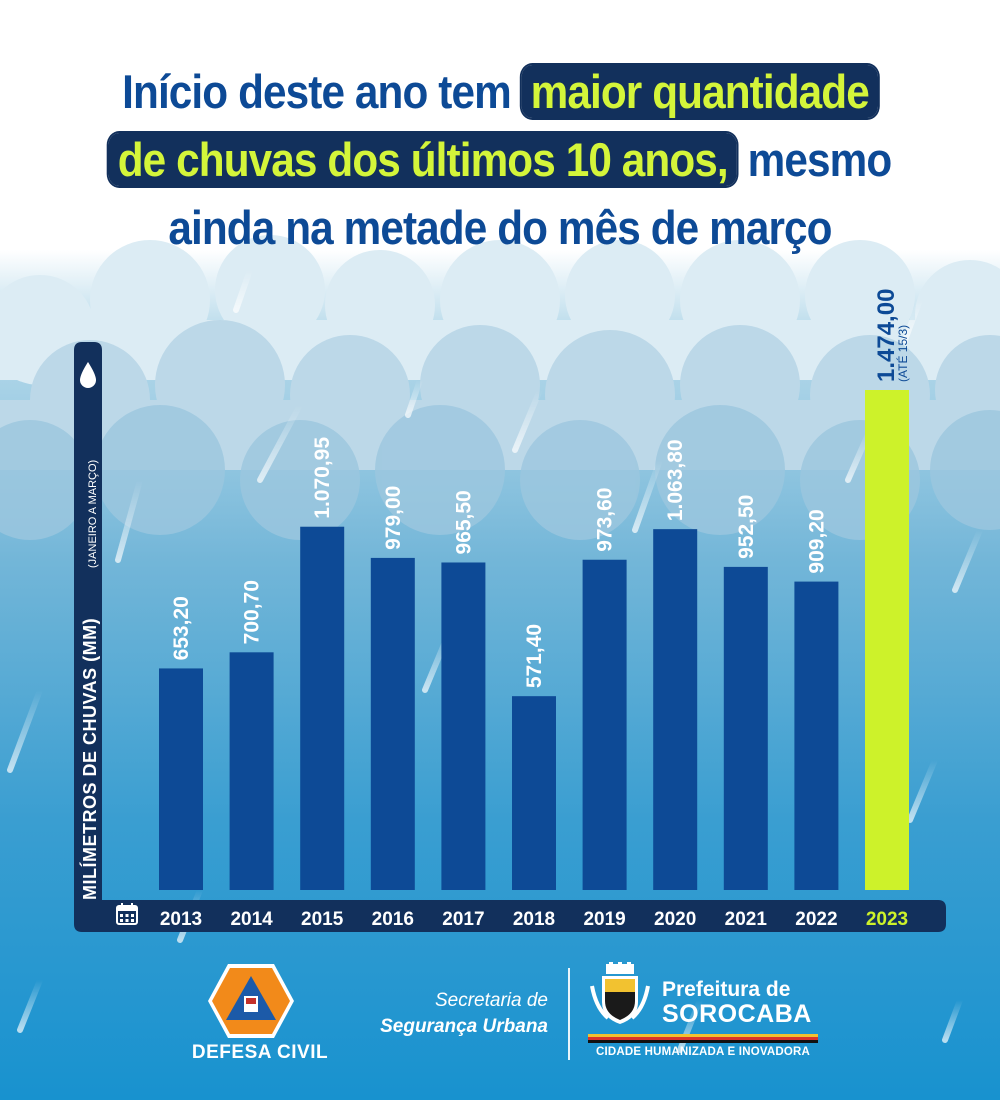 This screenshot has width=1000, height=1100. What do you see at coordinates (464, 1026) in the screenshot?
I see `secretaria-line-2: Segurança Urbana` at bounding box center [464, 1026].